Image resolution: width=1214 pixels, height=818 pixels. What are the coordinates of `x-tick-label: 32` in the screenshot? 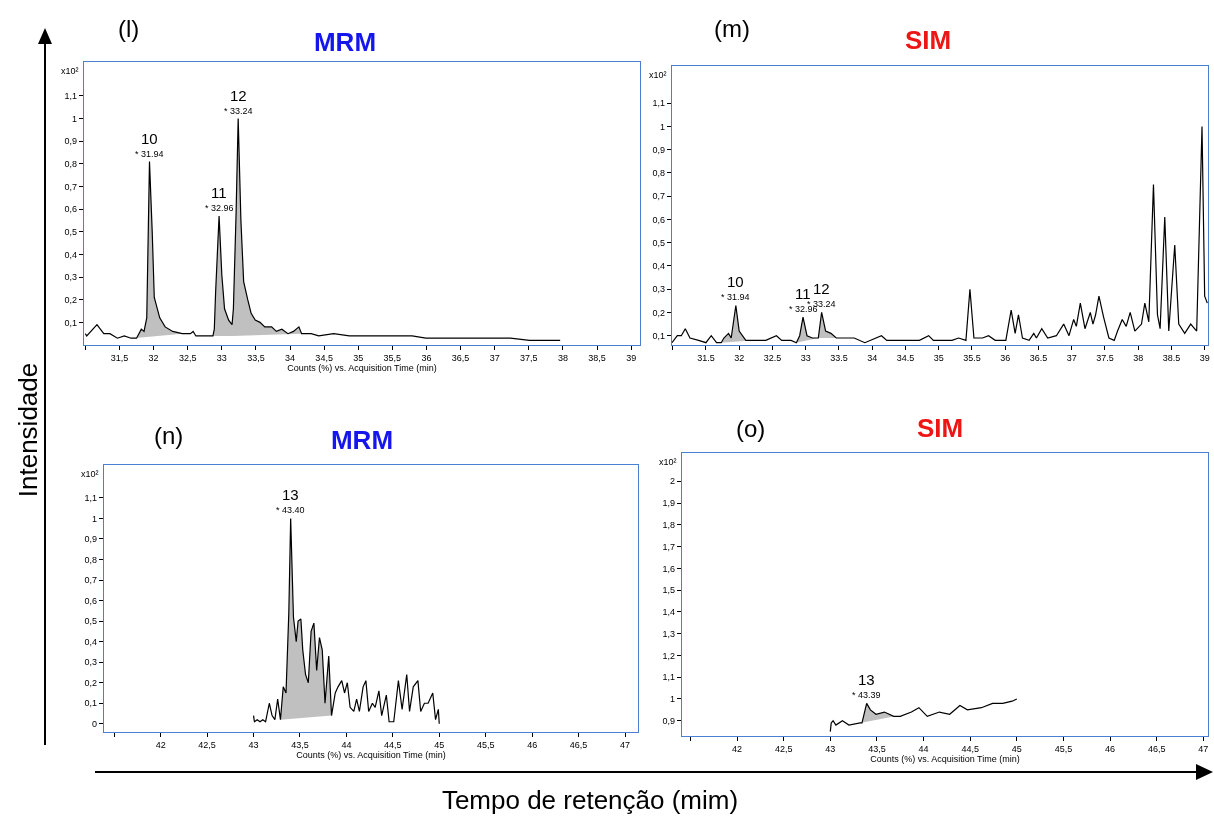 It's located at (739, 357).